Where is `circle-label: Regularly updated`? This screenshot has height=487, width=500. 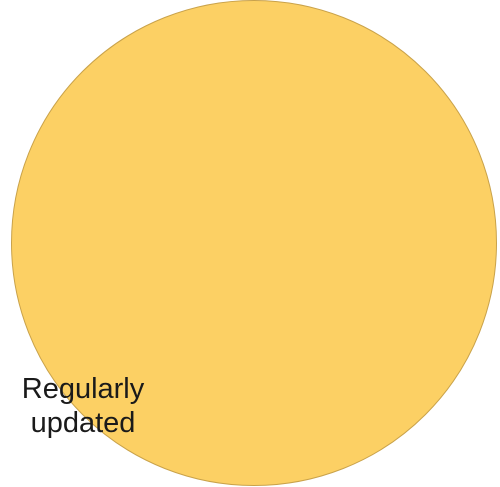
circle-label: Regularly updated is located at coordinates (91, 406).